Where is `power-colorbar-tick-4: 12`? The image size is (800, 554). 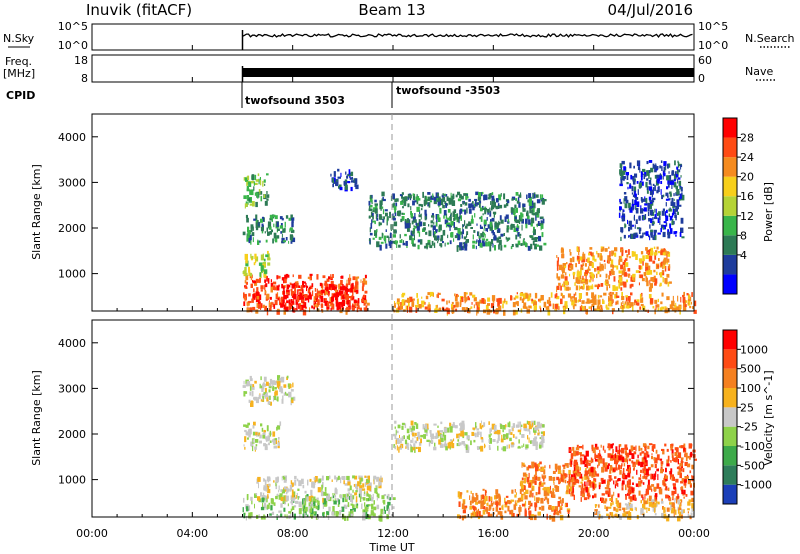
power-colorbar-tick-4: 12 is located at coordinates (747, 216).